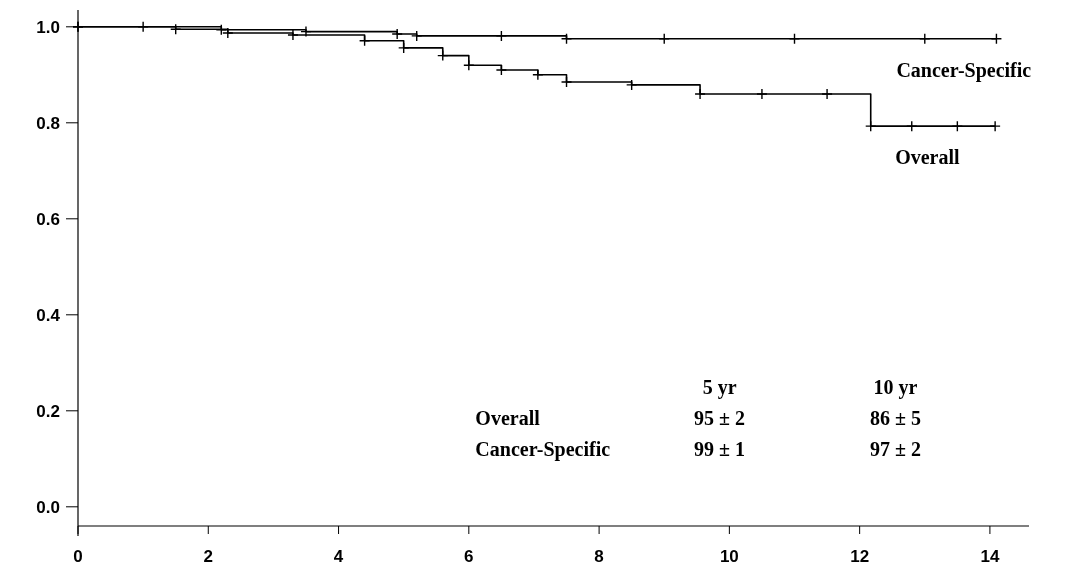 Image resolution: width=1079 pixels, height=582 pixels. What do you see at coordinates (895, 387) in the screenshot?
I see `annotation: 10 yr` at bounding box center [895, 387].